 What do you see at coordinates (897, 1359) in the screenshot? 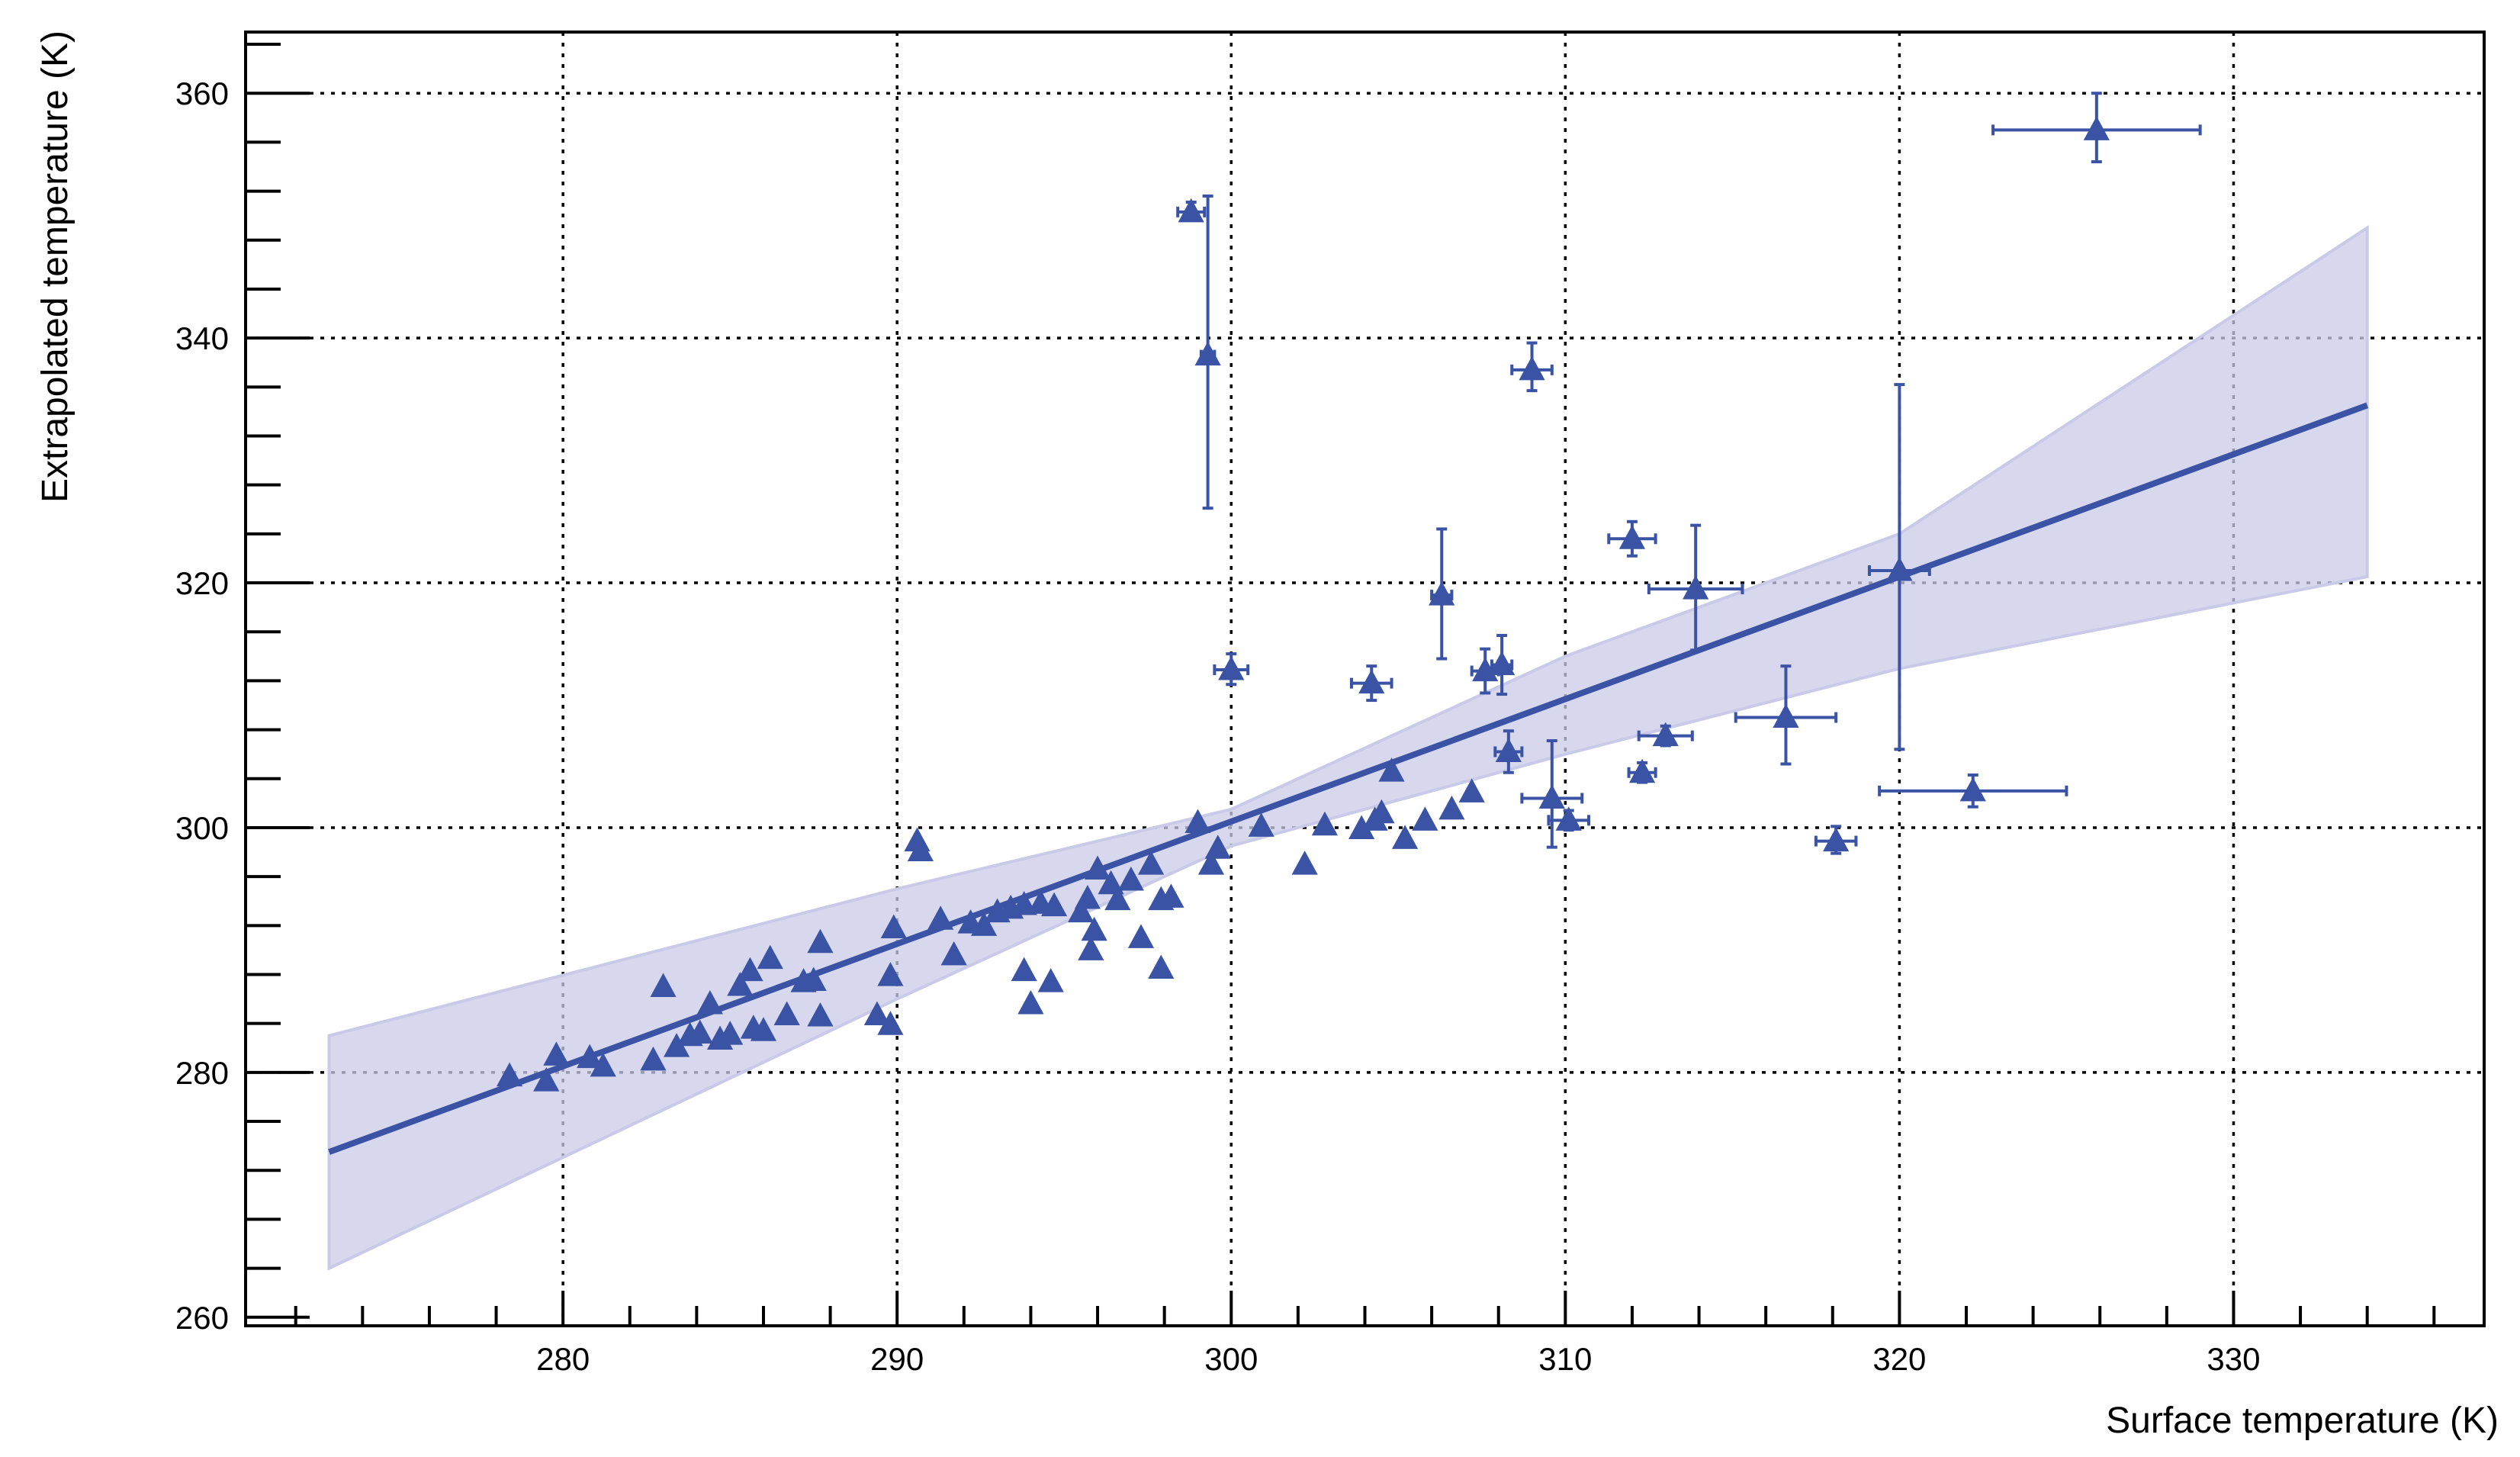
I see `x-tick-label: 290` at bounding box center [897, 1359].